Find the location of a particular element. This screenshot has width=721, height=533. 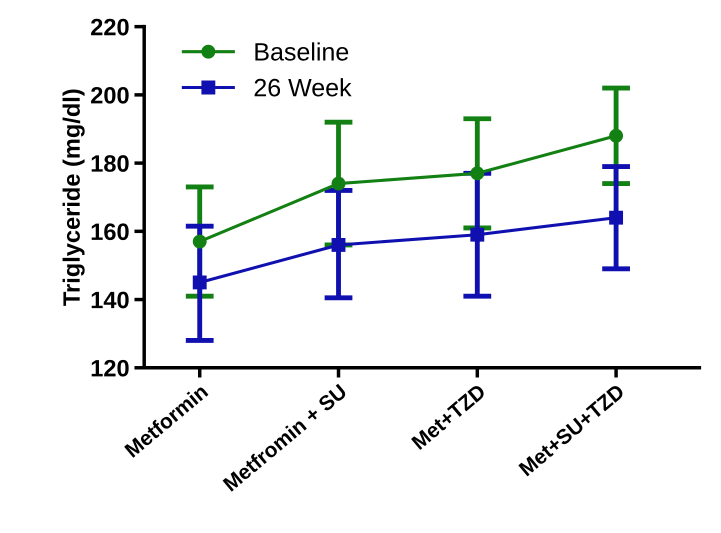

y-tick-label: 120 is located at coordinates (110, 368).